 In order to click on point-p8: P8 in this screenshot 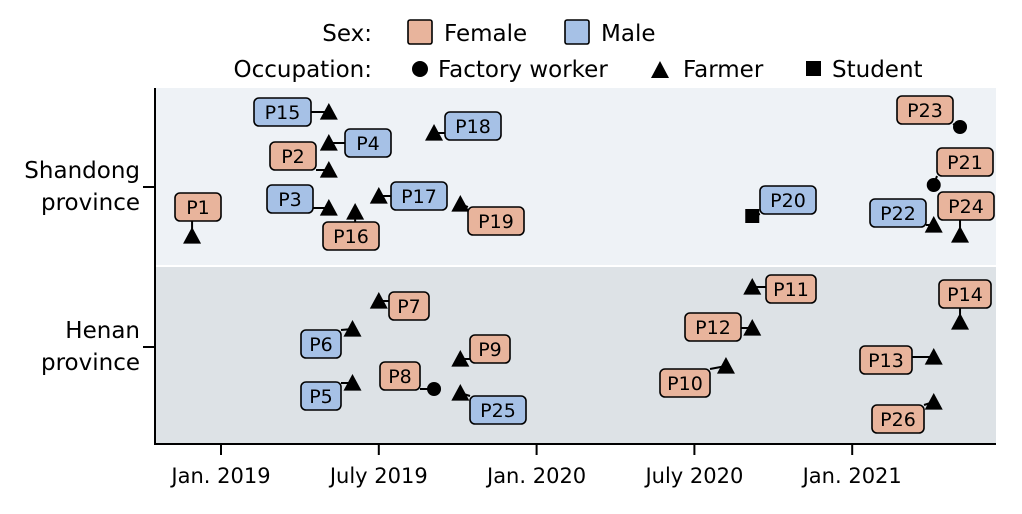, I will do `click(410, 378)`.